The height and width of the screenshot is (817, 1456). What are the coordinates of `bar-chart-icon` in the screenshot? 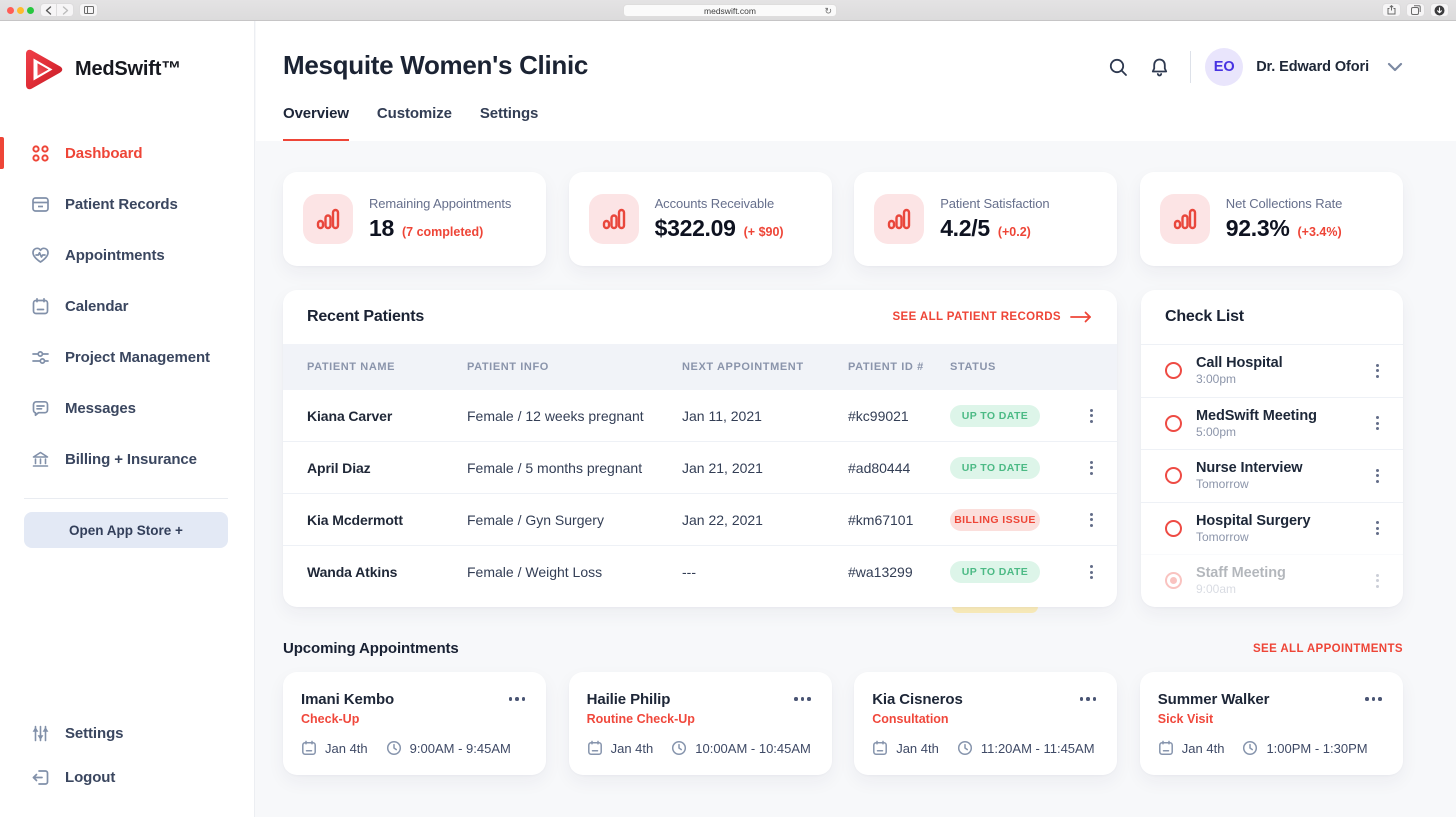 It's located at (1184, 219).